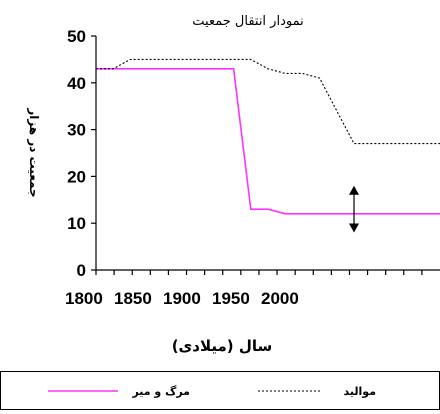  What do you see at coordinates (81, 270) in the screenshot?
I see `y-tick-label: 0` at bounding box center [81, 270].